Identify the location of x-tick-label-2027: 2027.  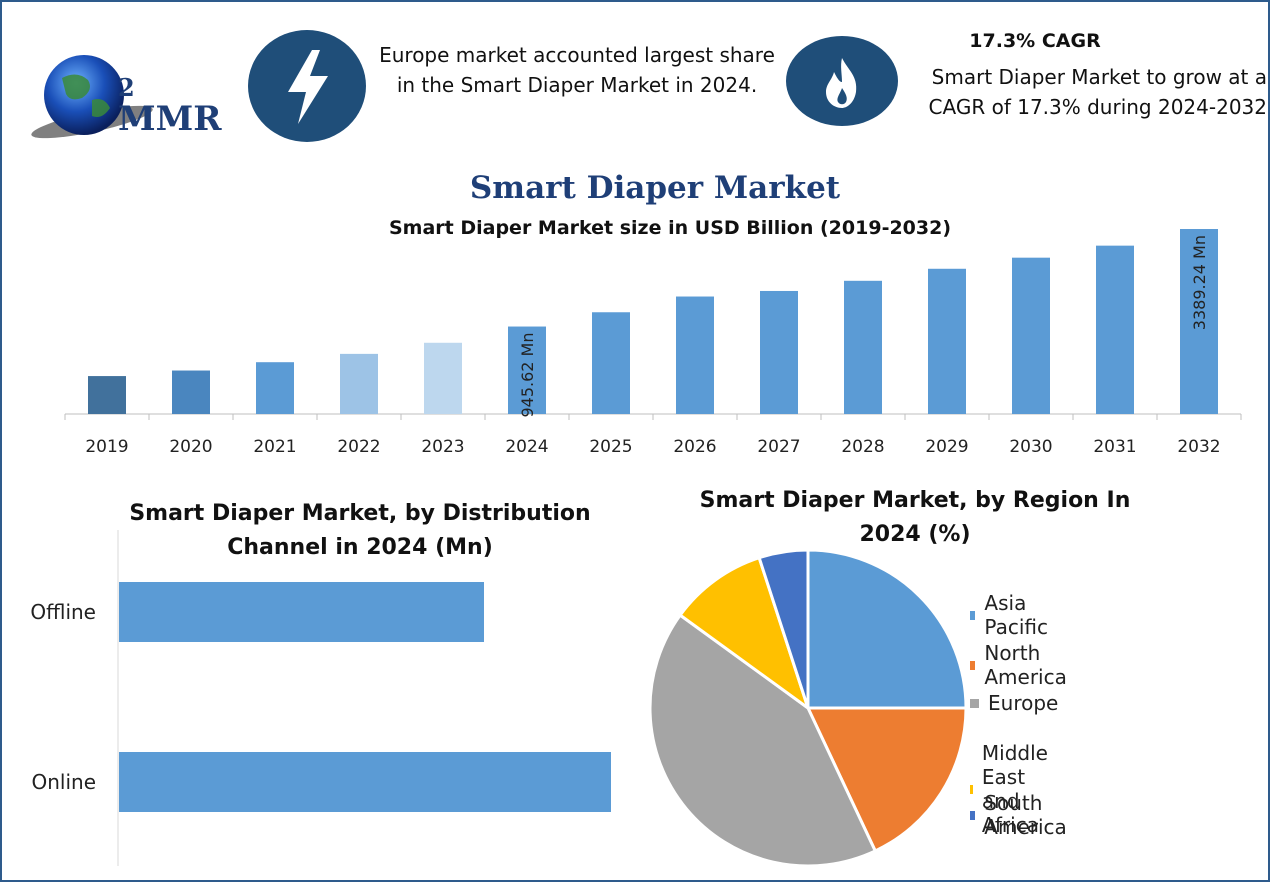
(778, 447).